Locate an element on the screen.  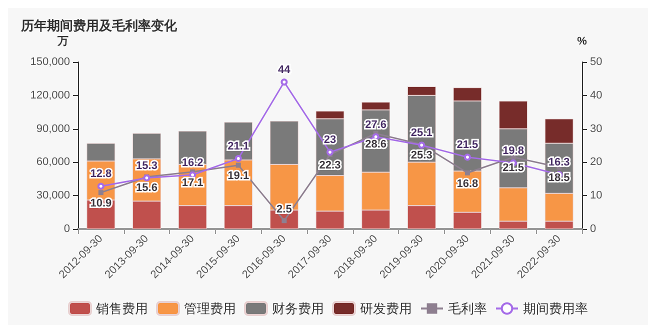
y-tick-label: 0 is located at coordinates (67, 229).